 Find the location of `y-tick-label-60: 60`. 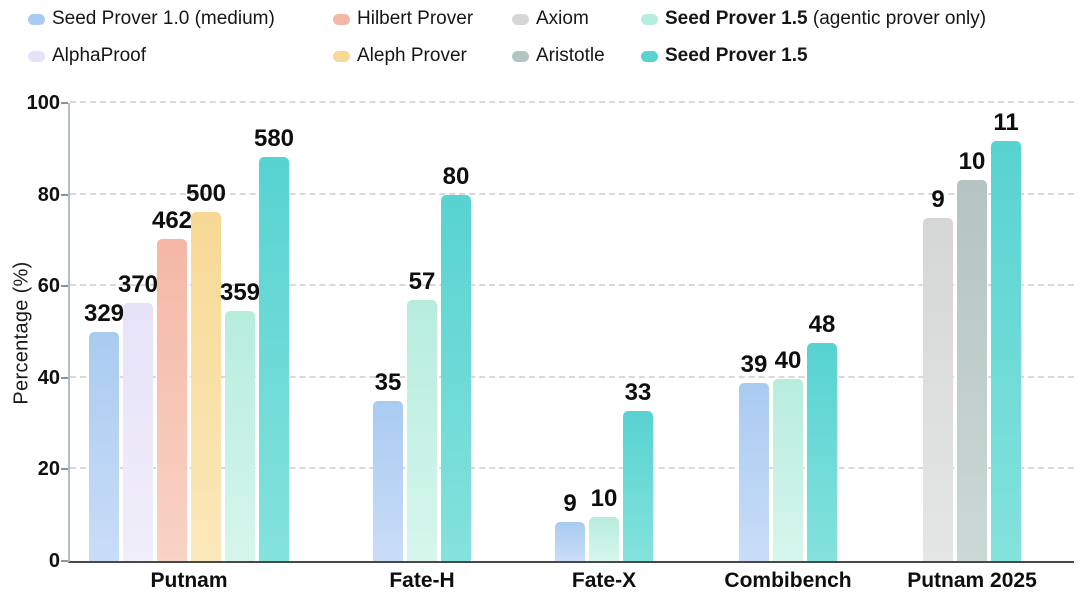

y-tick-label-60: 60 is located at coordinates (48, 286).